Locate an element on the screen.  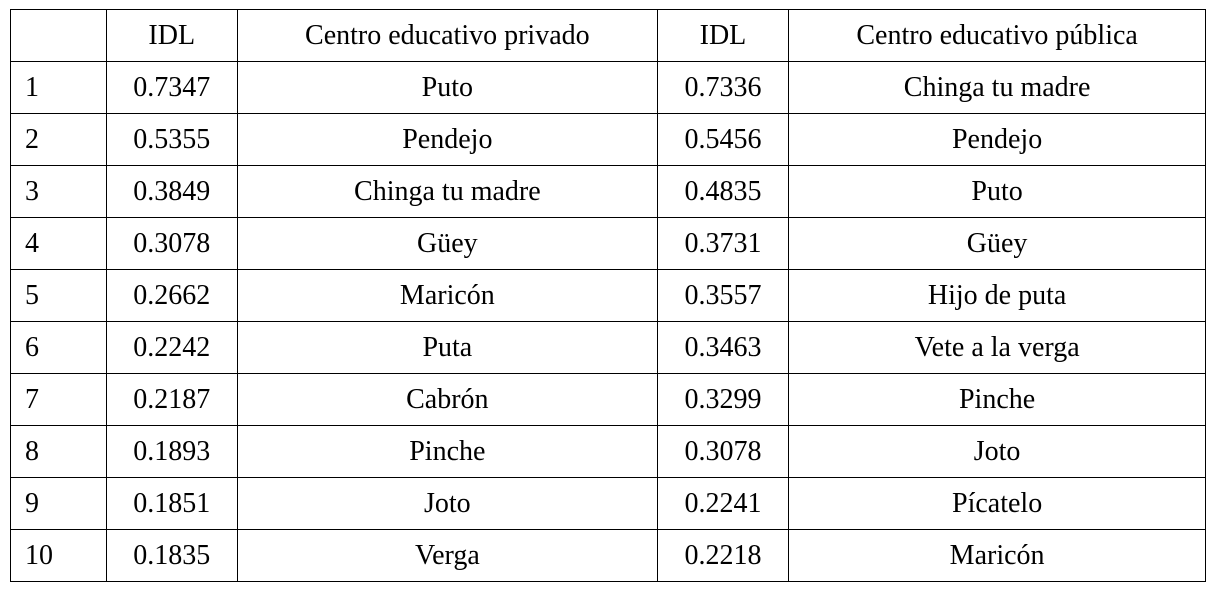
table-row: 9 0.1851 Joto 0.2241 Pícatelo is located at coordinates (608, 503).